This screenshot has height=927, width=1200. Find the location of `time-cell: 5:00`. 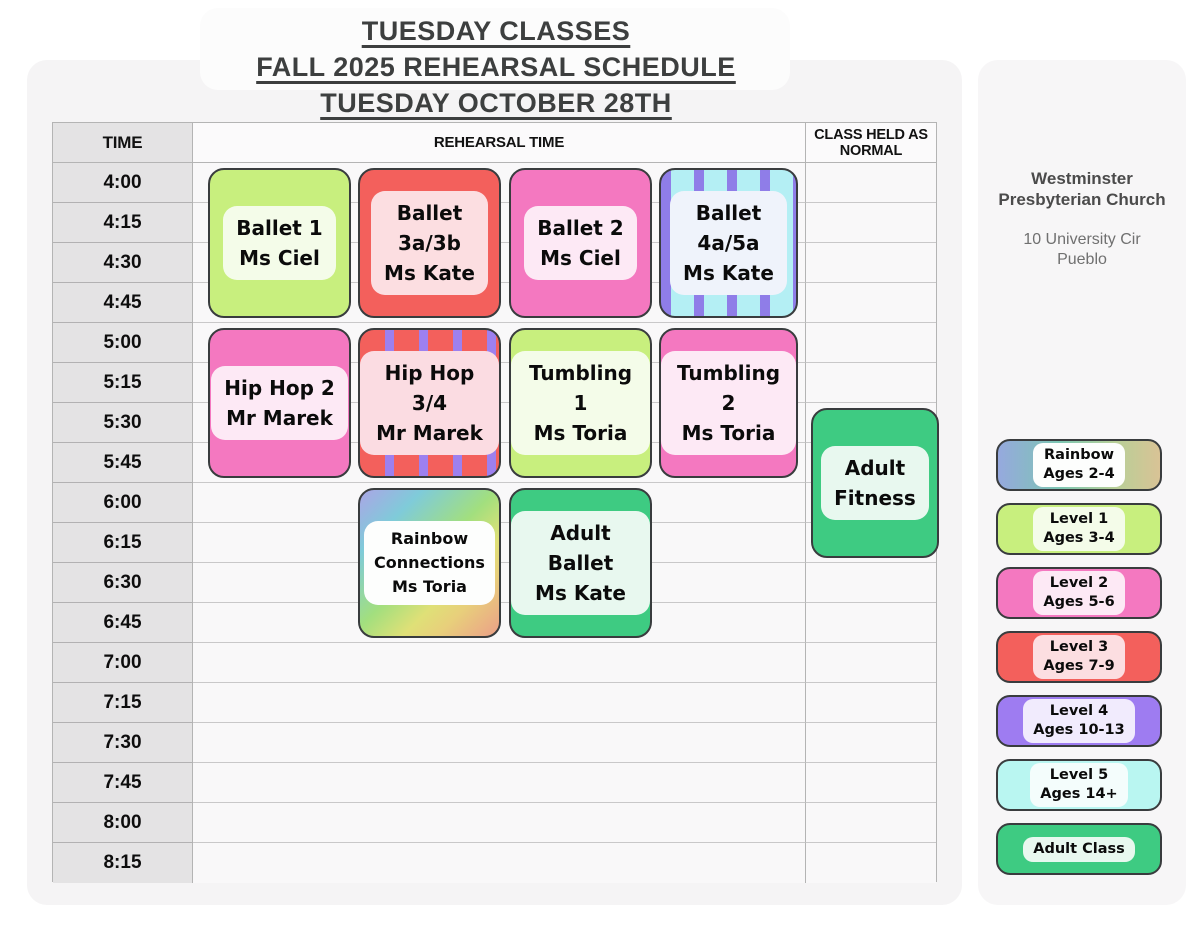

time-cell: 5:00 is located at coordinates (123, 343).